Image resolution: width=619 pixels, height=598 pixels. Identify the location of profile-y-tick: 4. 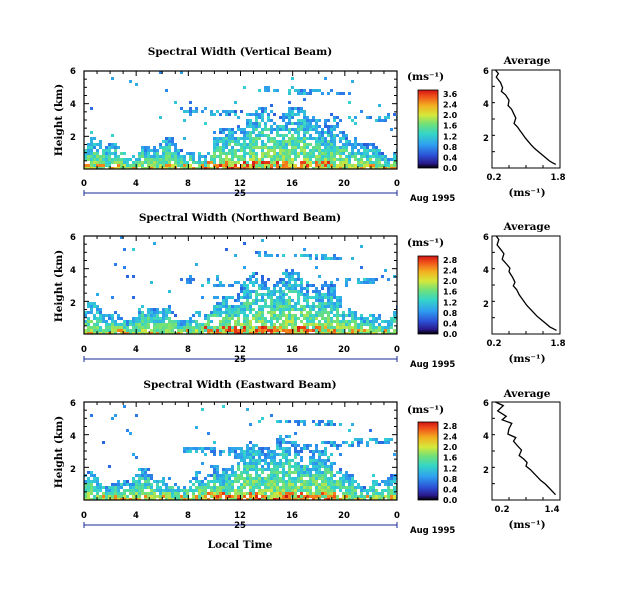
(486, 271).